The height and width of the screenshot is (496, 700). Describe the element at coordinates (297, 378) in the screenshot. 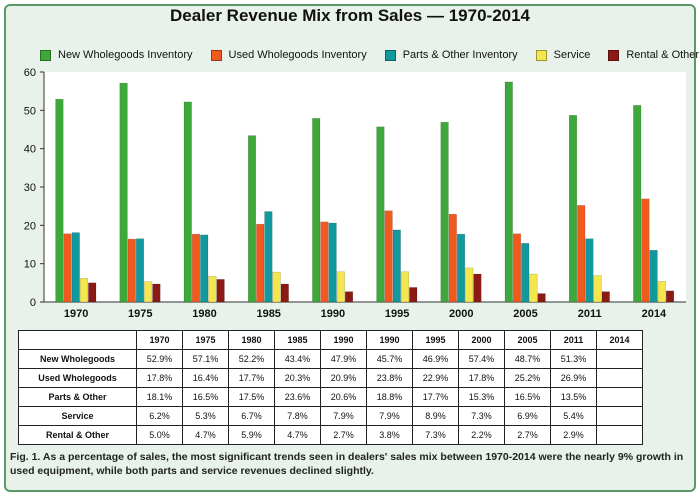

I see `table-cell: 20.3%` at that location.